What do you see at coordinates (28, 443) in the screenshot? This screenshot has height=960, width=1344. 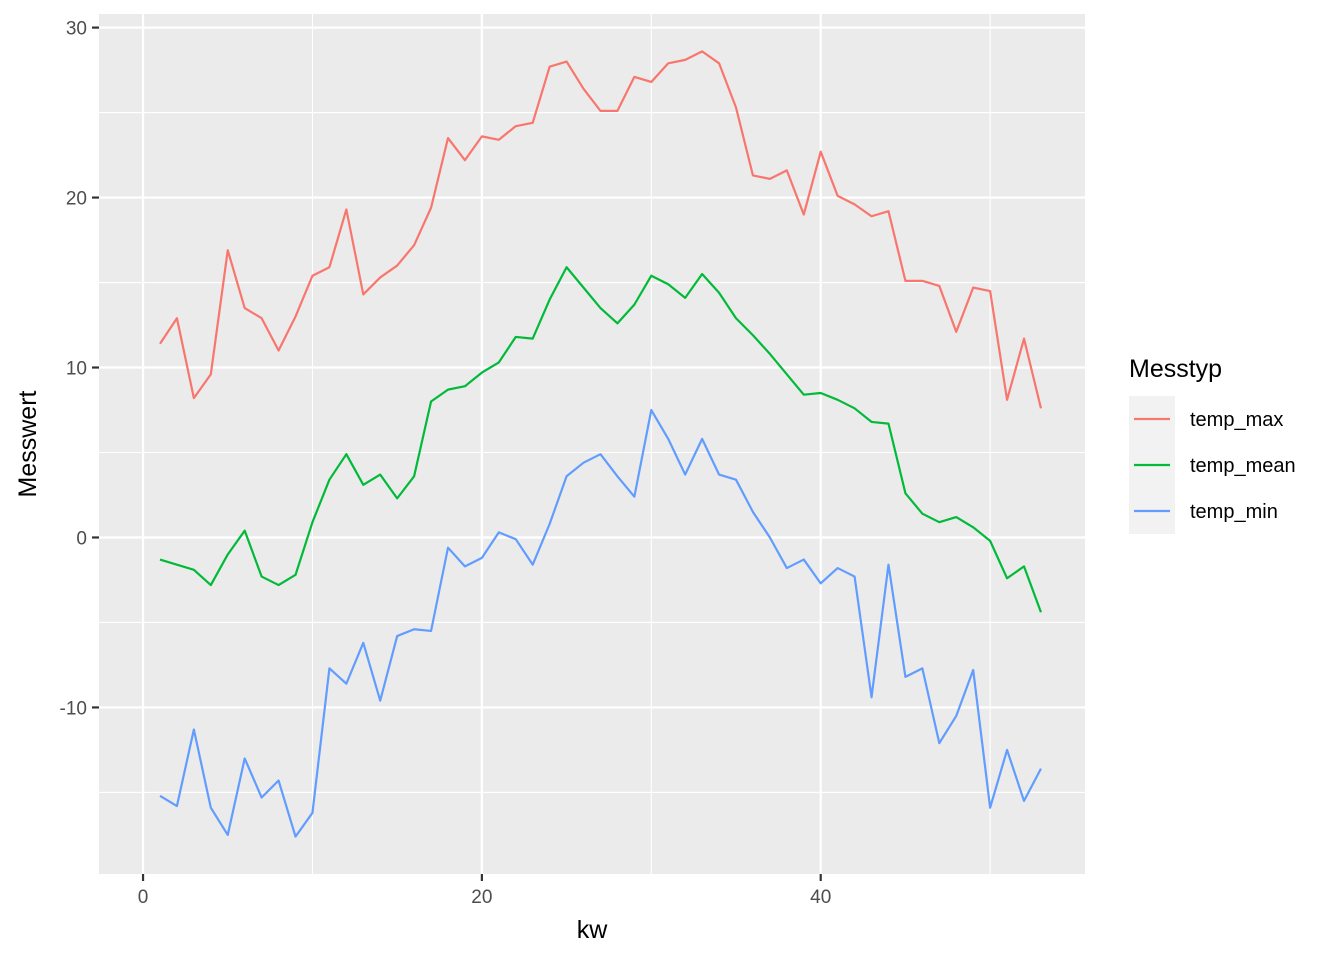 I see `y-axis-title: Messwert` at bounding box center [28, 443].